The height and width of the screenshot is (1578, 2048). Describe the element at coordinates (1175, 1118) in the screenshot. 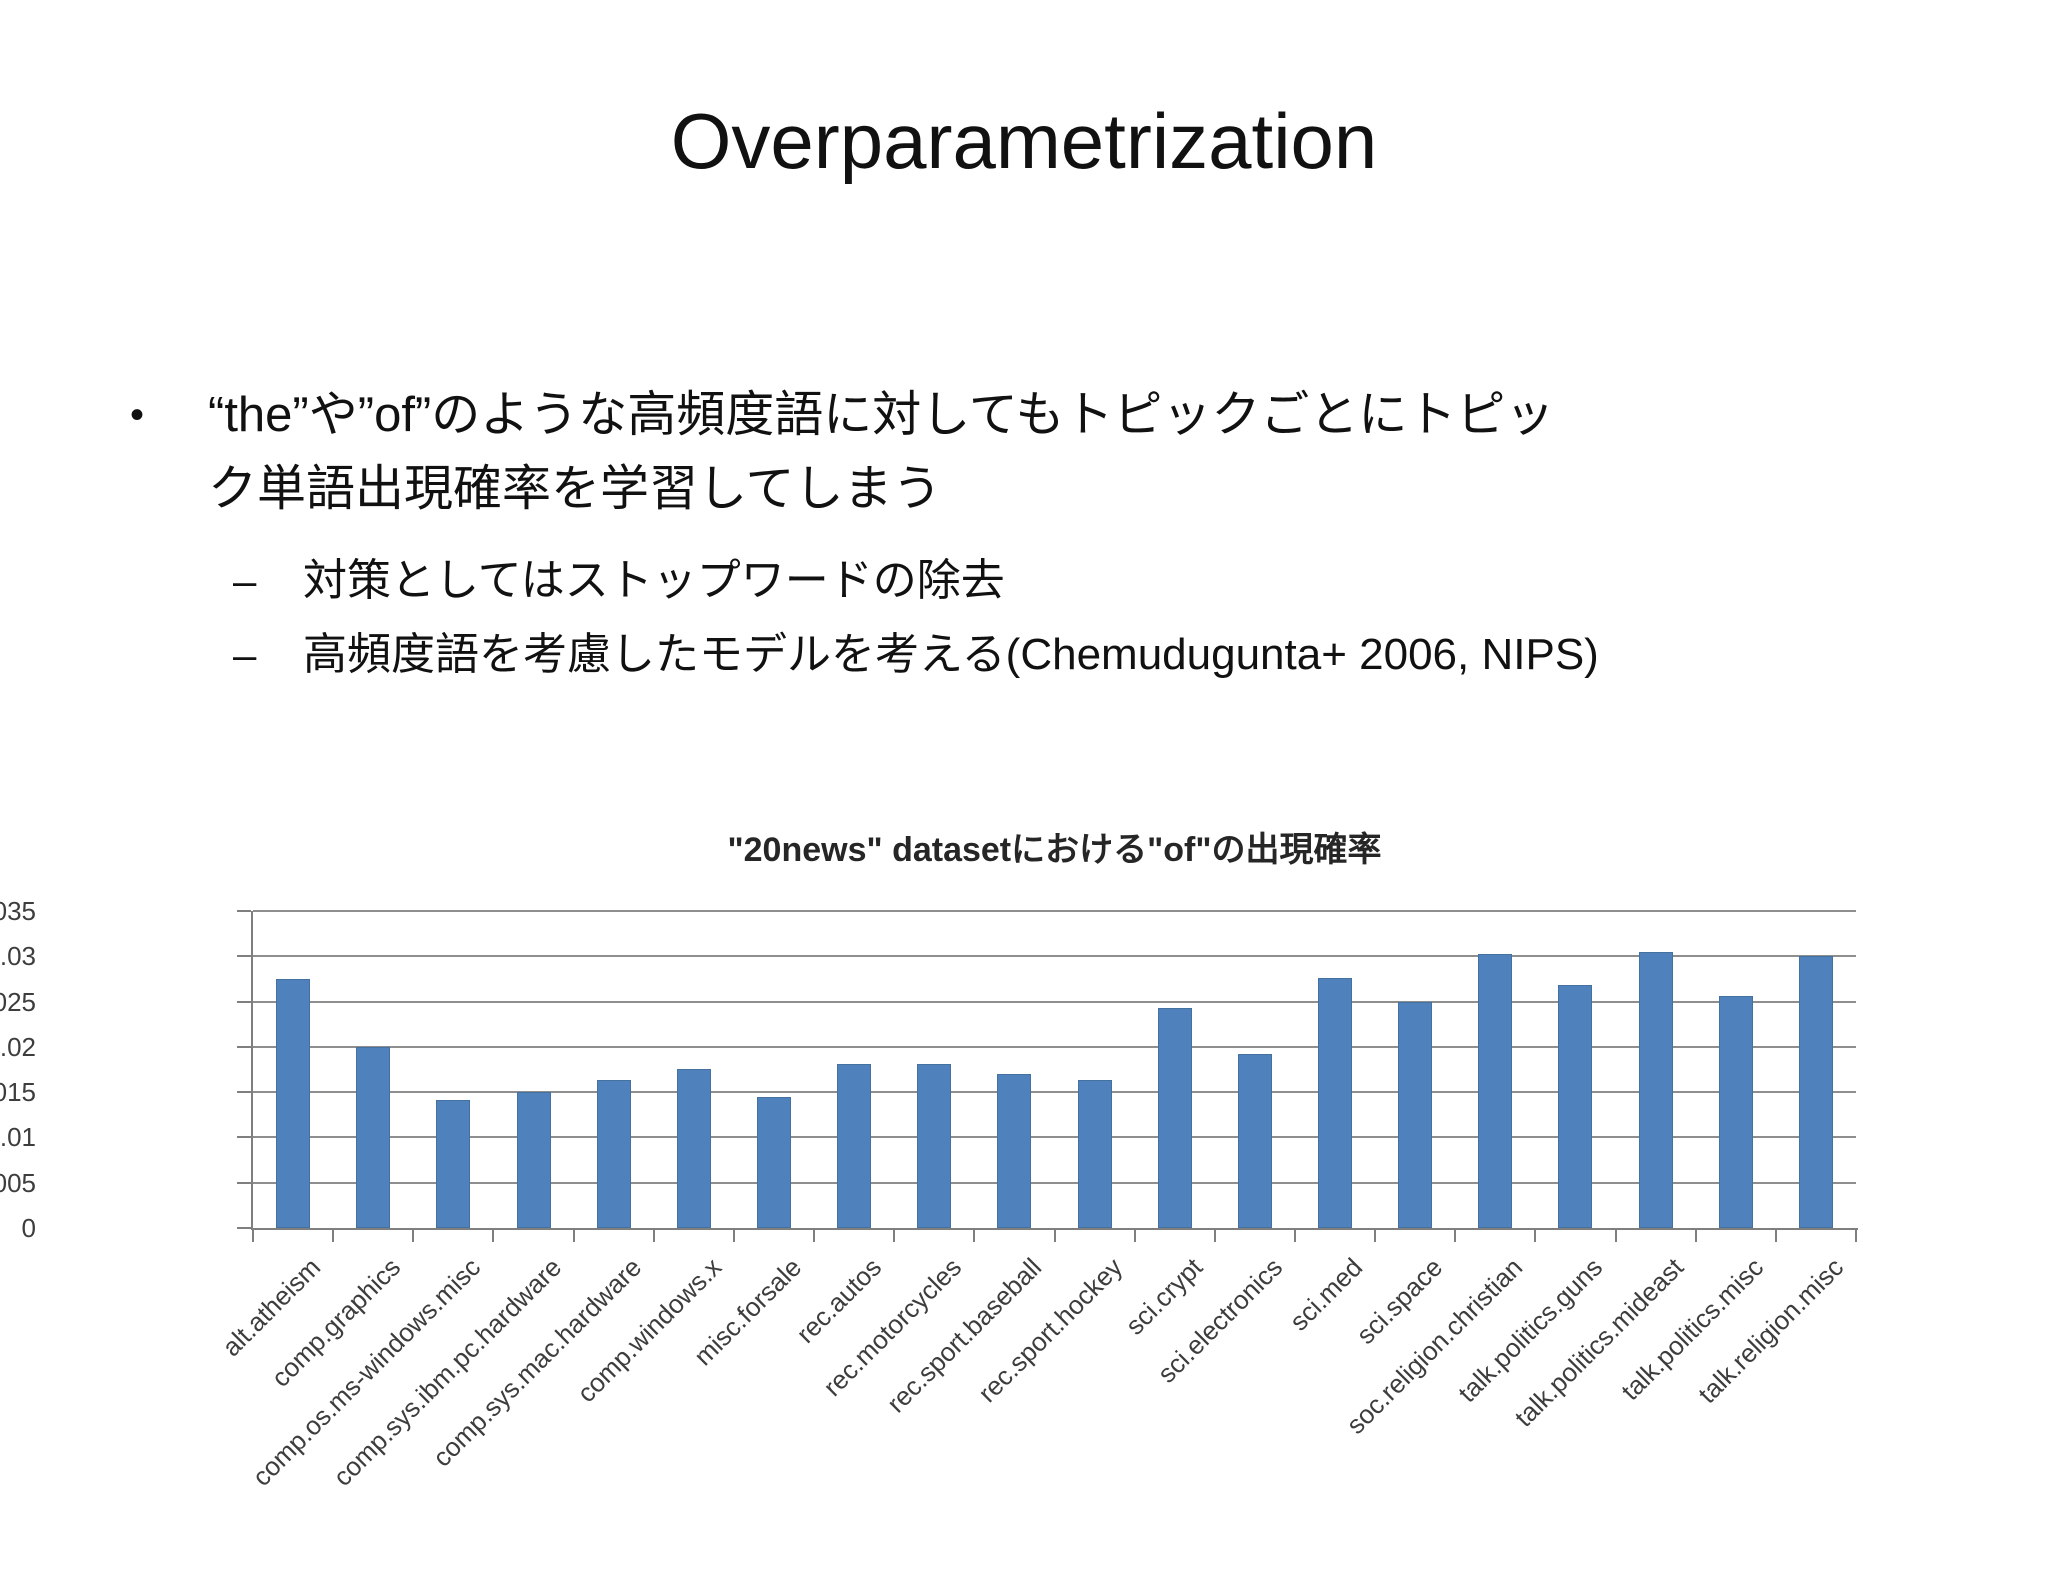

I see `bar-sci.crypt` at that location.